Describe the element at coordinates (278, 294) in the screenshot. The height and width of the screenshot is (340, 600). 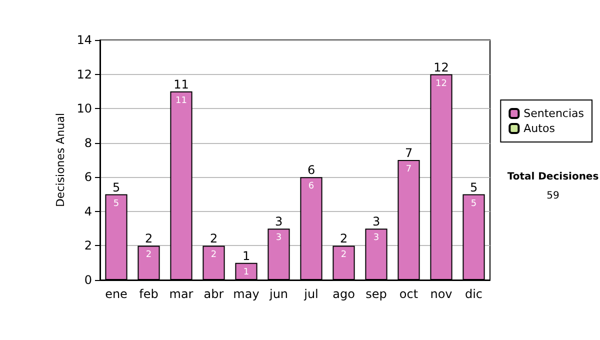
I see `x-tick-label: jun` at that location.